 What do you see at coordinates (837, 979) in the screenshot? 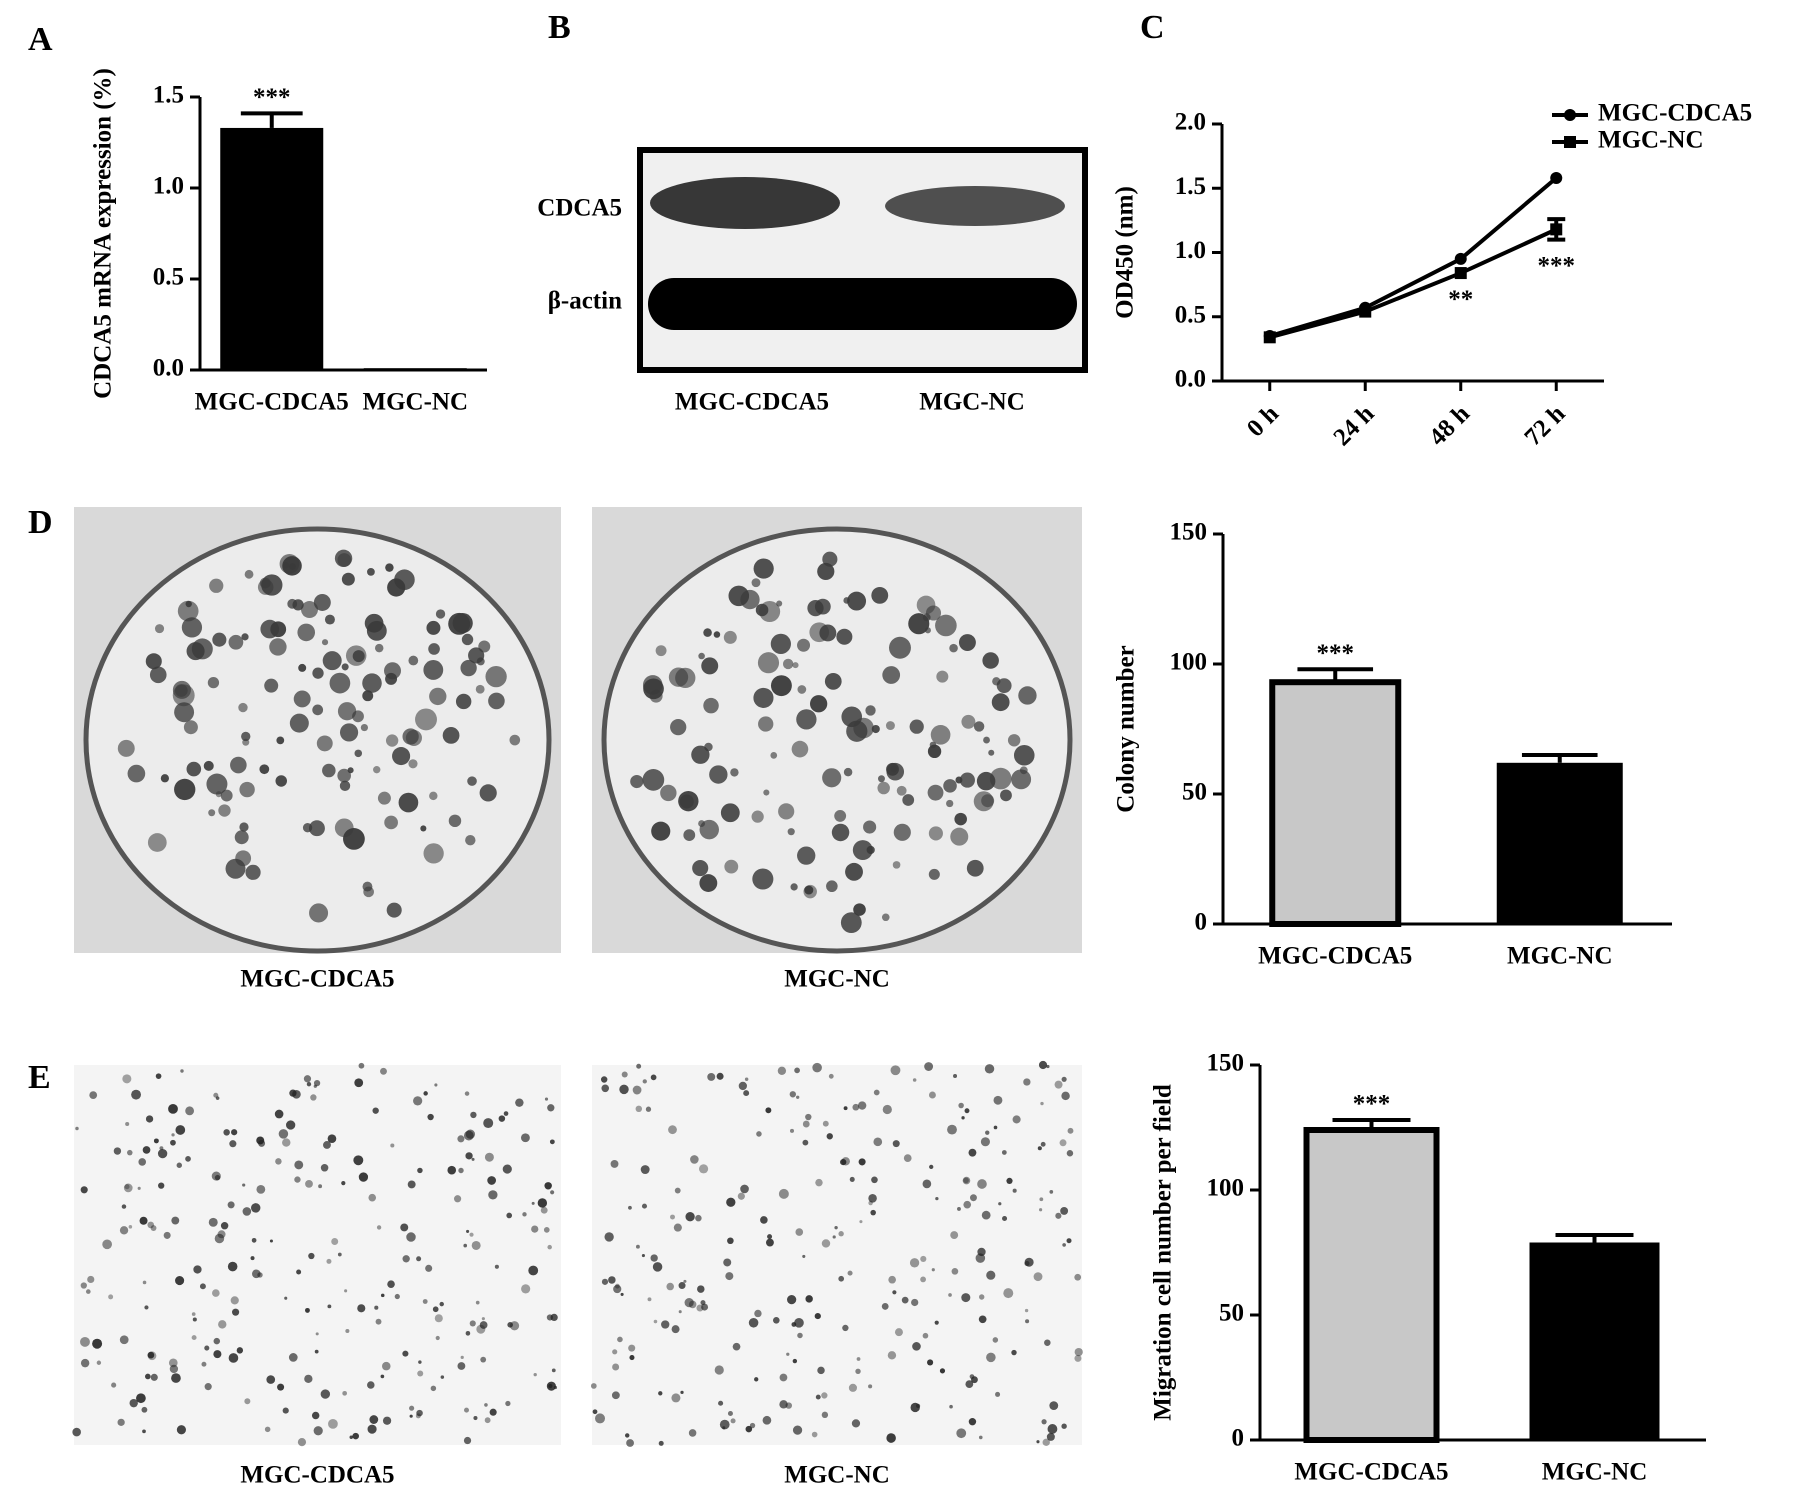
I see `photo-caption: MGC-NC` at bounding box center [837, 979].